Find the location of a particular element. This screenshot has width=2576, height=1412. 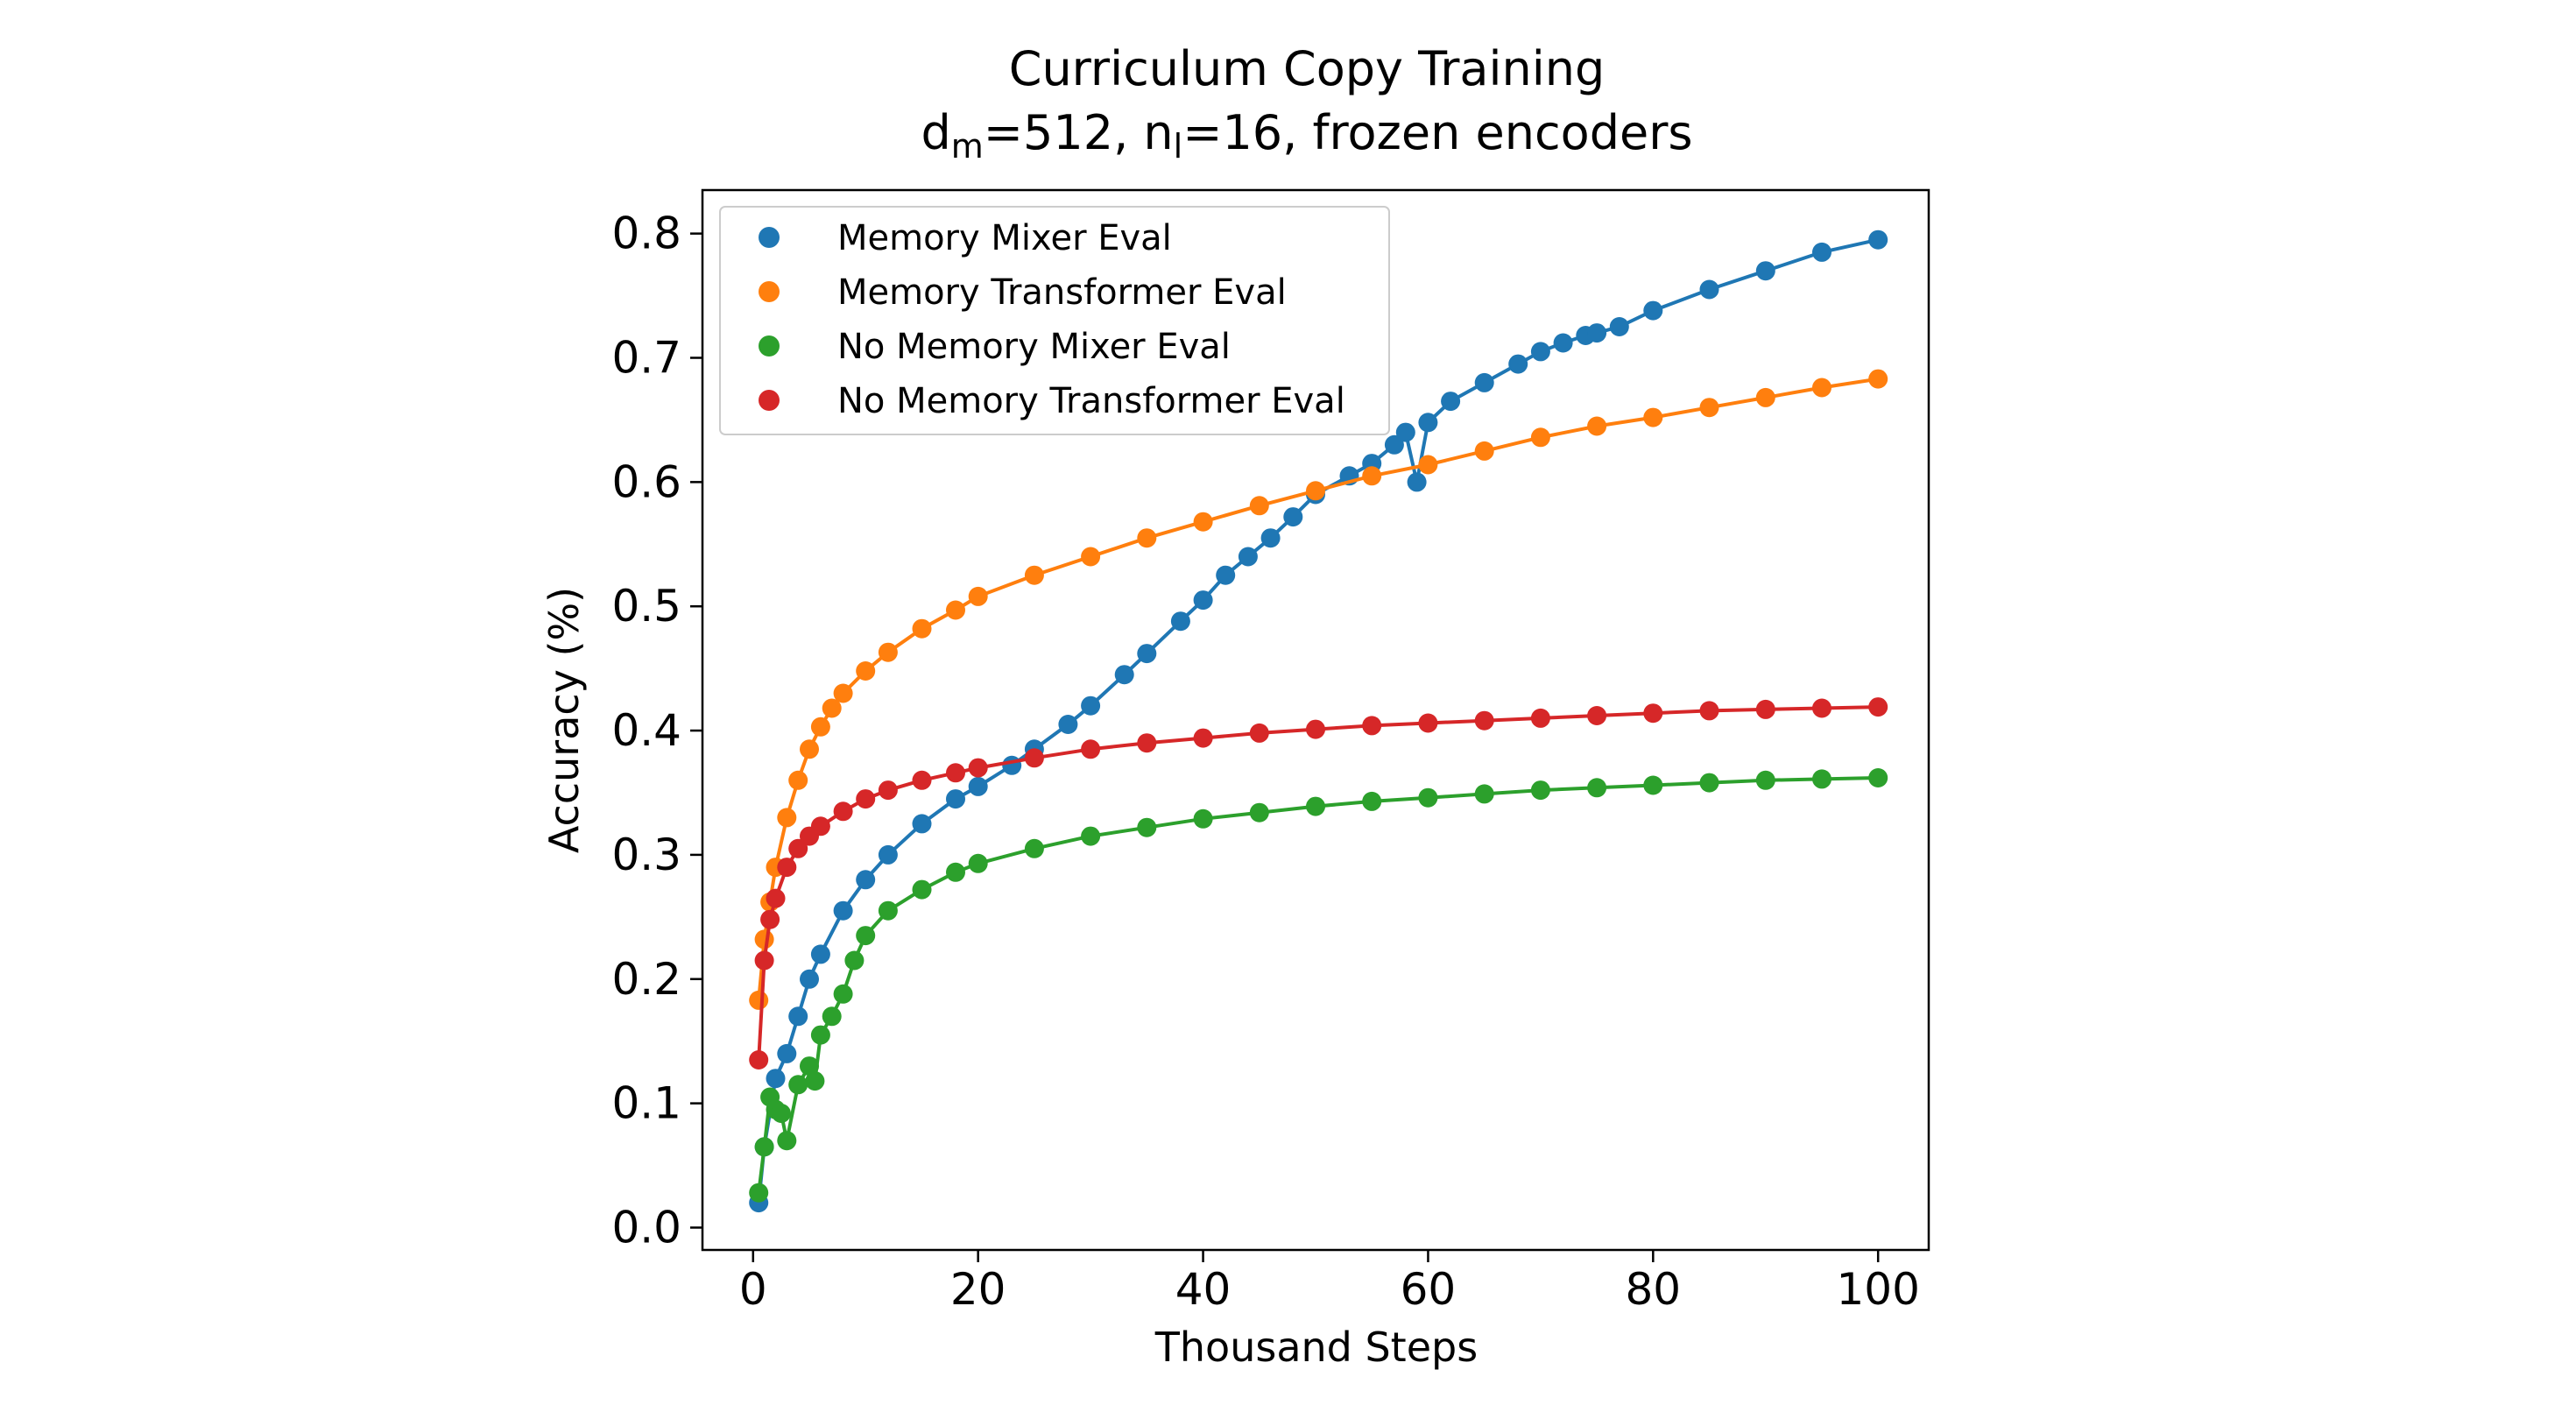

subtitle-middle: =512, n is located at coordinates (1079, 133).